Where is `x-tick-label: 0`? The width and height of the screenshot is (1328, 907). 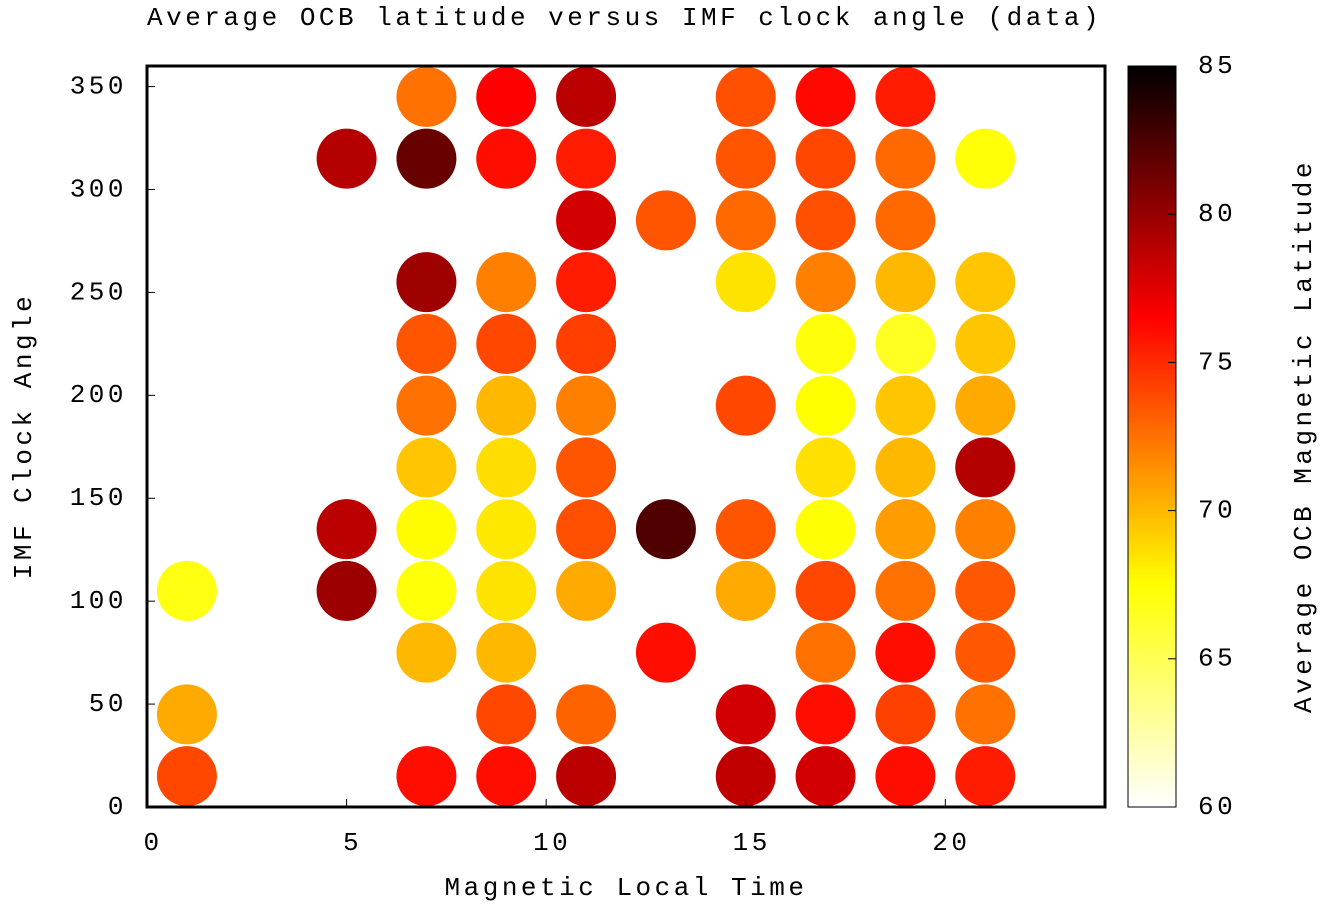
x-tick-label: 0 is located at coordinates (152, 843).